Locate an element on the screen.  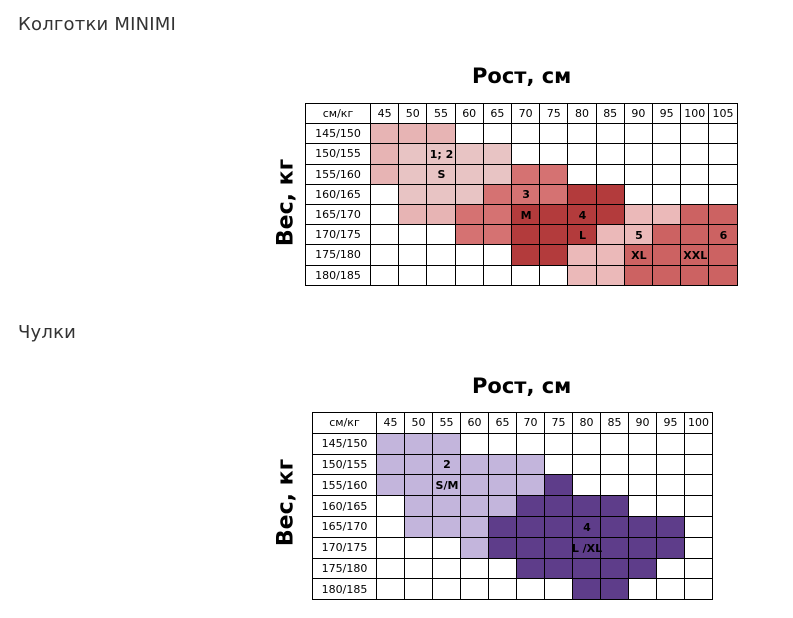
row-header-155/160: 155/160 is located at coordinates (345, 486).